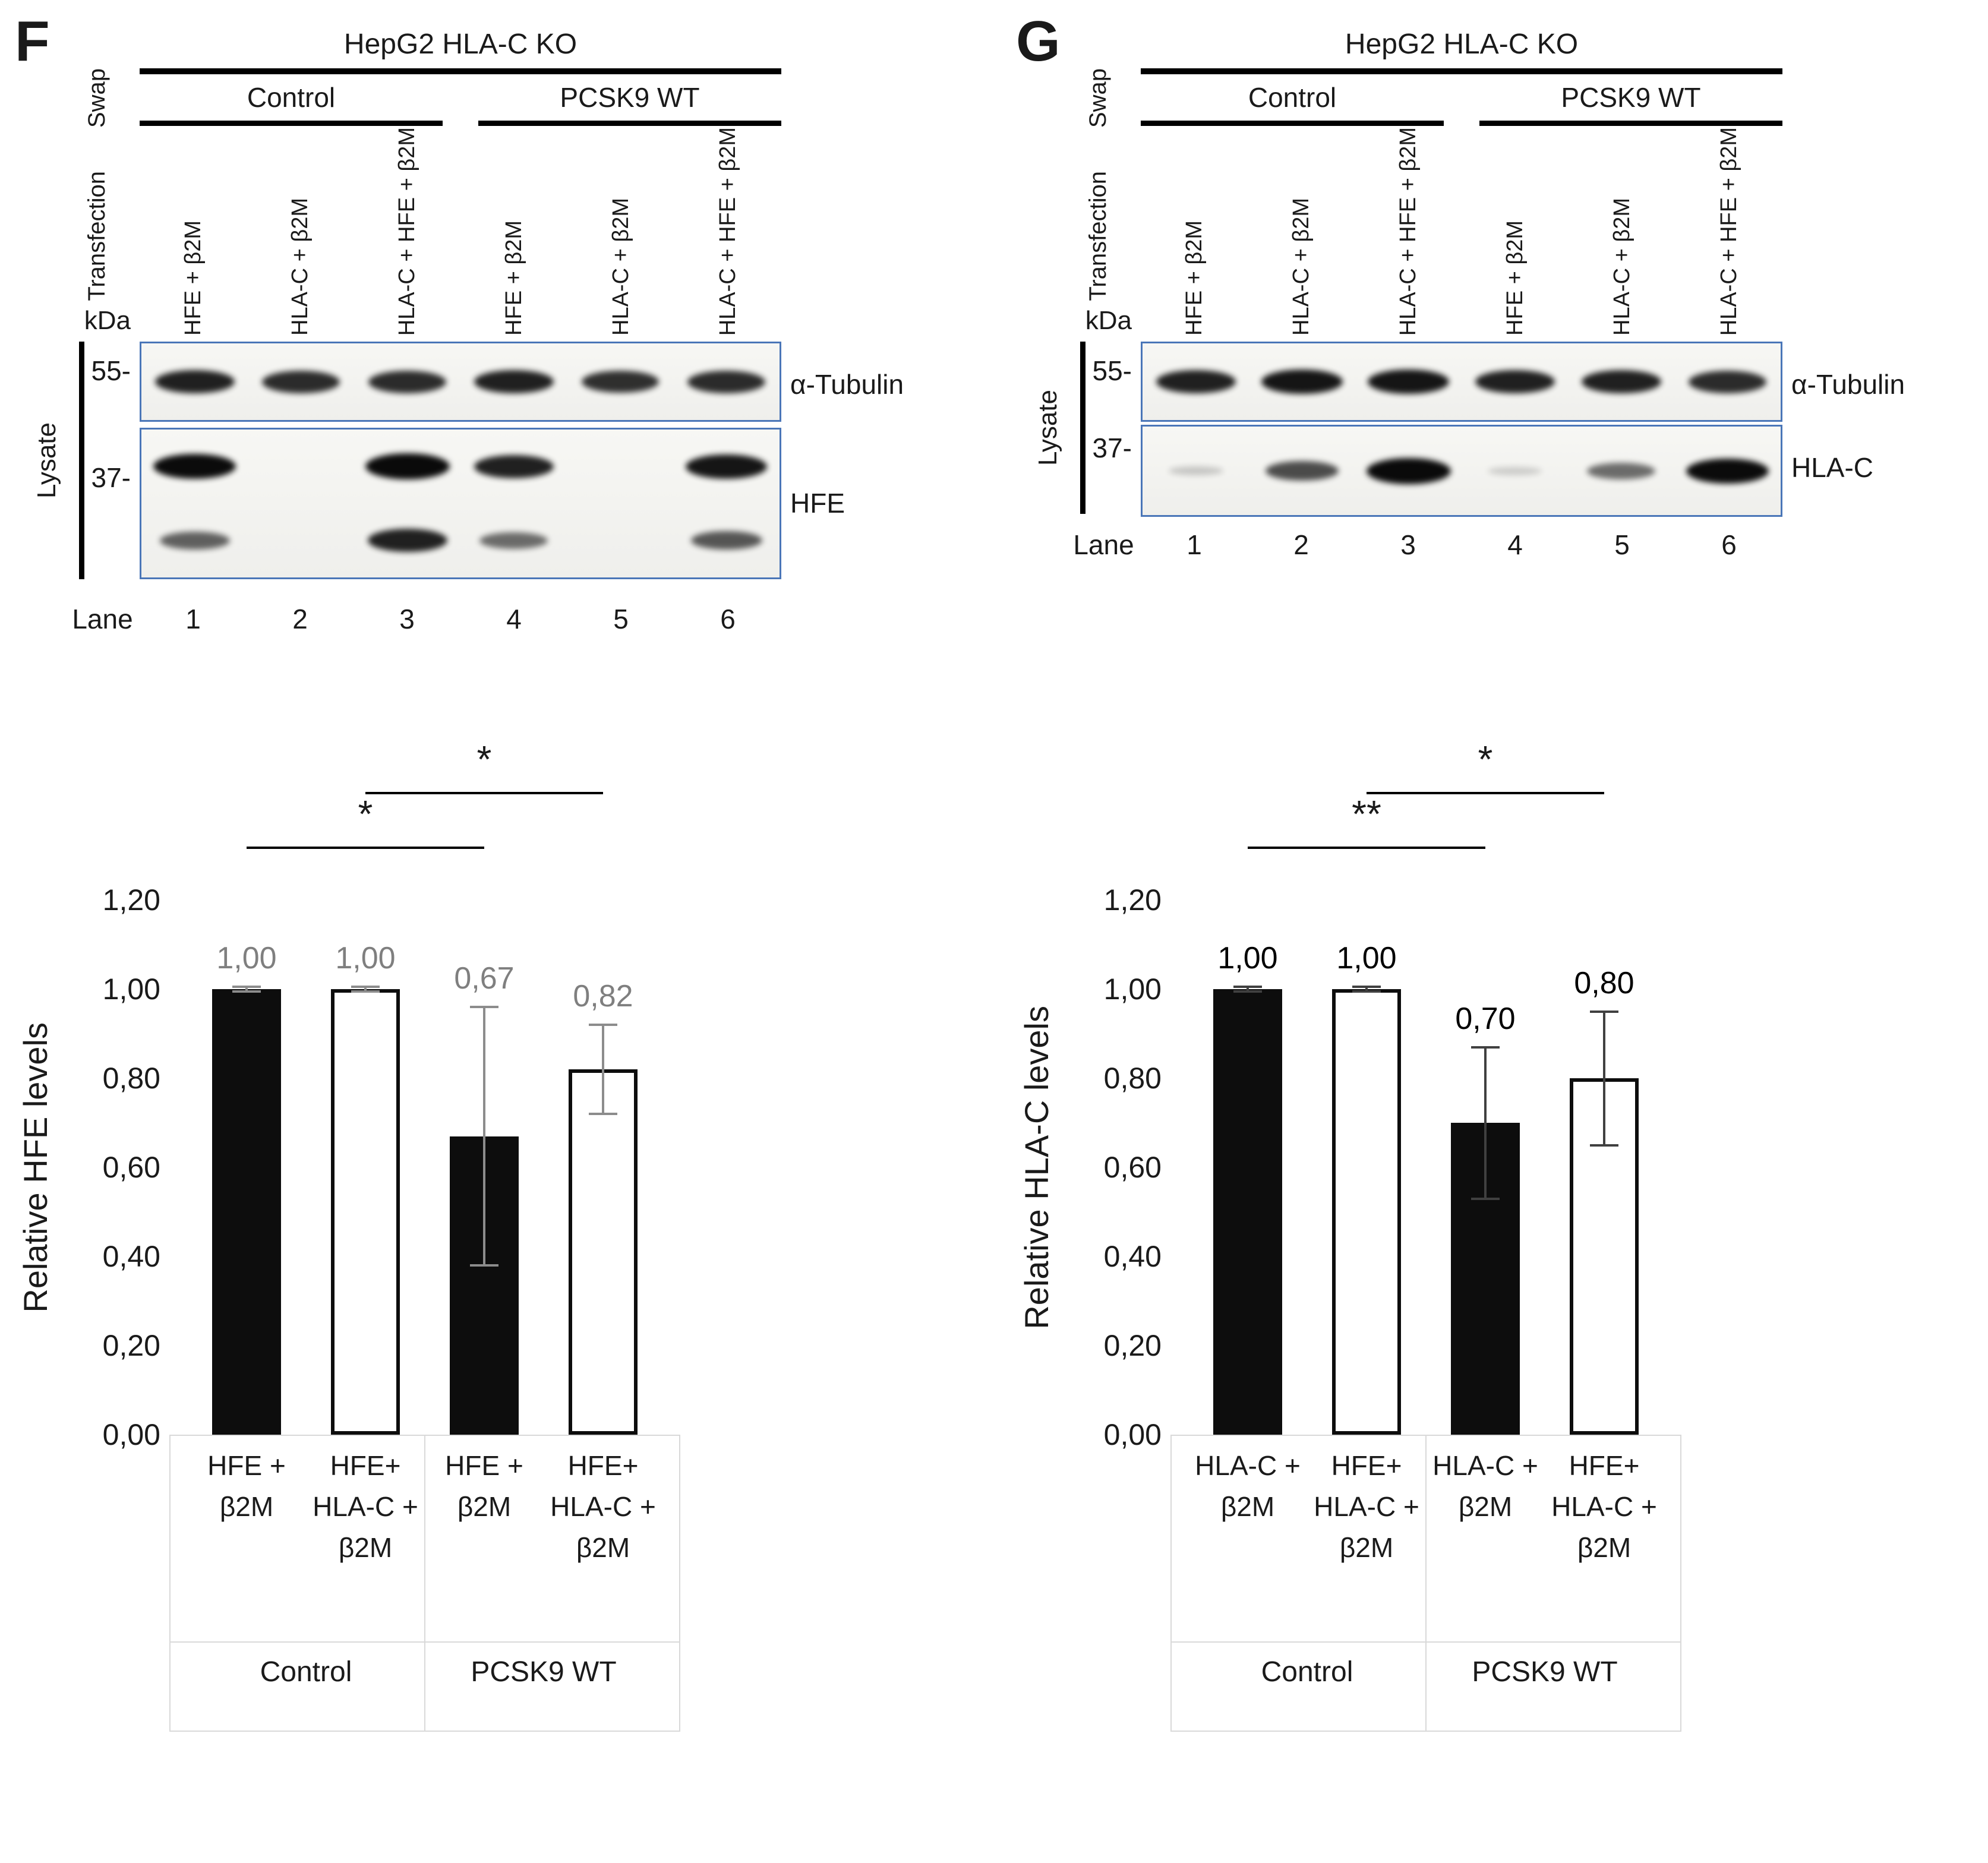  Describe the element at coordinates (1036, 1167) in the screenshot. I see `y-axis-title-text: Relative HLA-C levels` at that location.